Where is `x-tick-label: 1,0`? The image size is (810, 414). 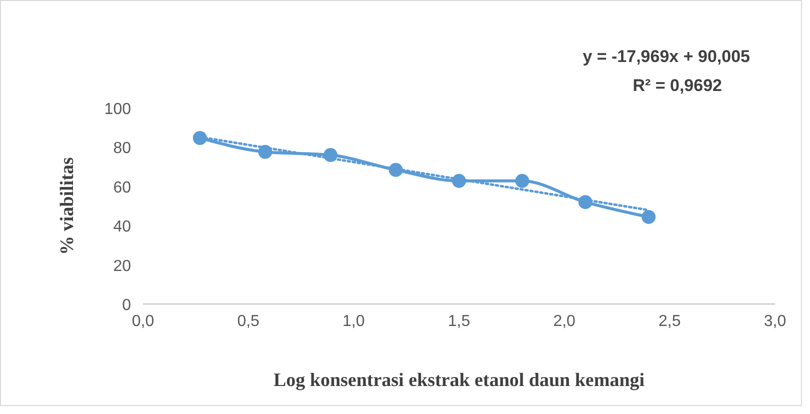
x-tick-label: 1,0 is located at coordinates (353, 321).